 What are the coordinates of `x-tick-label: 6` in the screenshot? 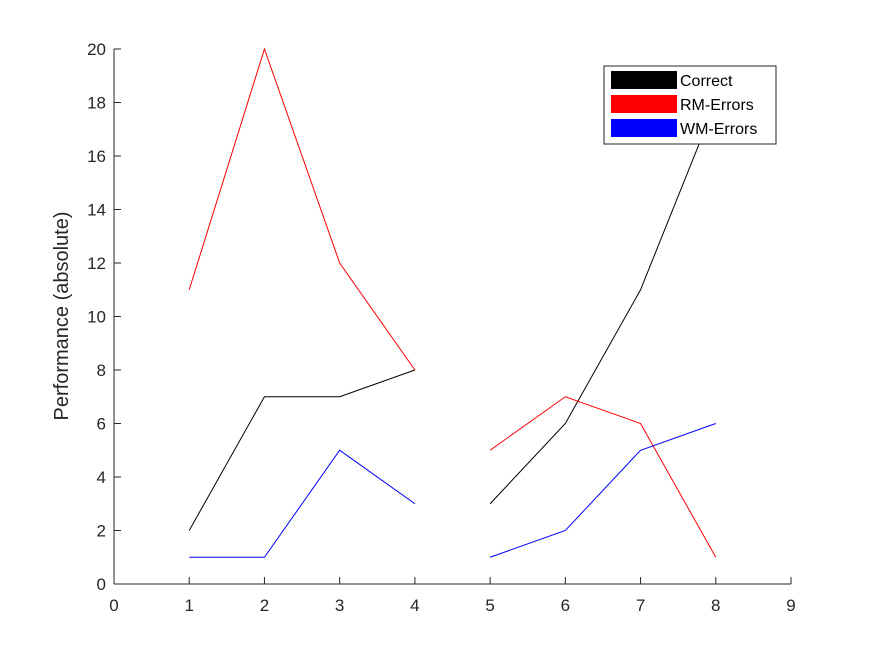 It's located at (565, 605).